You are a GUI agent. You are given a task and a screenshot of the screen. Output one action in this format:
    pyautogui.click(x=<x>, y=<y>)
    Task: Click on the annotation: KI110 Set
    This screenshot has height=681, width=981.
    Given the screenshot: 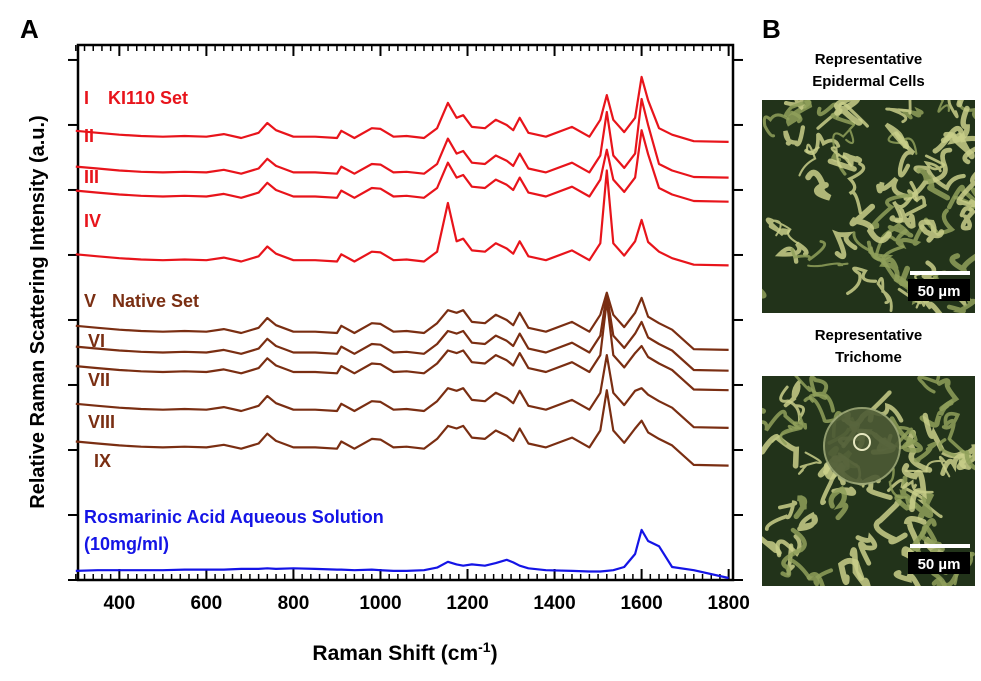 What is the action you would take?
    pyautogui.click(x=148, y=98)
    